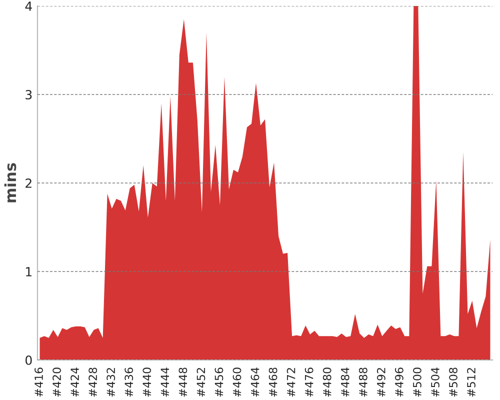 The height and width of the screenshot is (400, 500). I want to click on x-tick-label: #440, so click(147, 382).